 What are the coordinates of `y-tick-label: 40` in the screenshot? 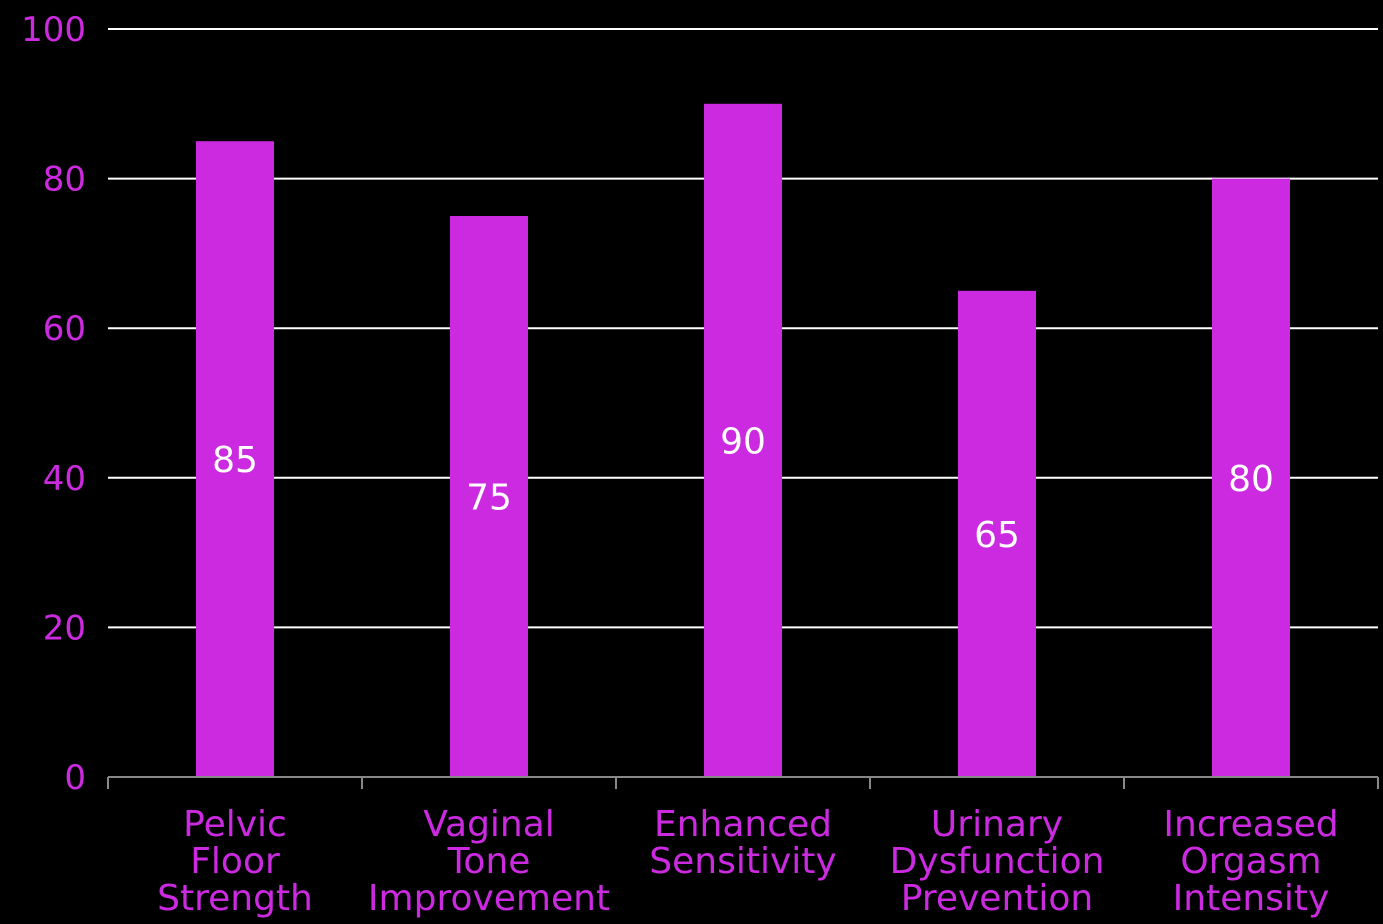 It's located at (64, 479).